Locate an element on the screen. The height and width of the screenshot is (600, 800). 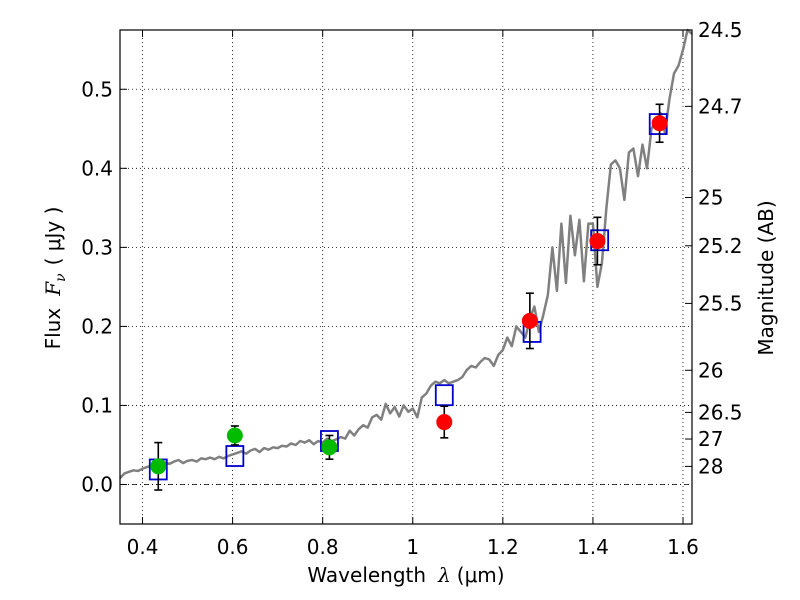
x-tick-label: 0.8 is located at coordinates (323, 547).